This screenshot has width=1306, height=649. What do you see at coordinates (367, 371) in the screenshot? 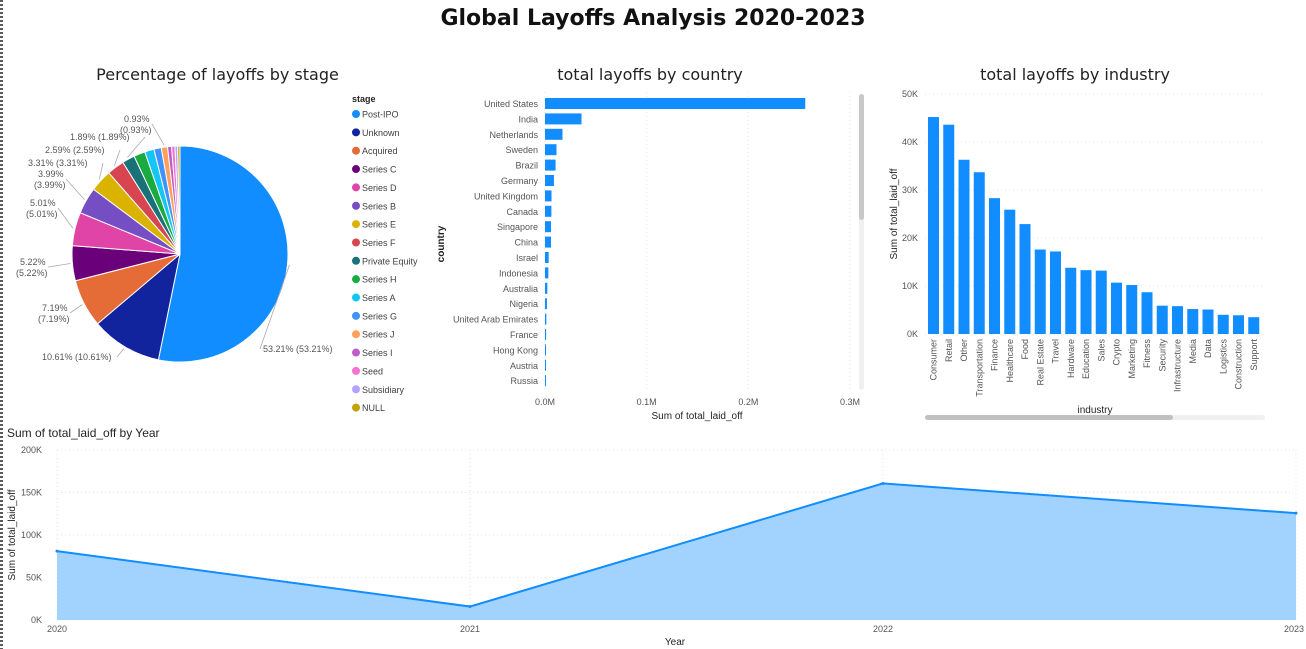
I see `legend-item: Seed` at bounding box center [367, 371].